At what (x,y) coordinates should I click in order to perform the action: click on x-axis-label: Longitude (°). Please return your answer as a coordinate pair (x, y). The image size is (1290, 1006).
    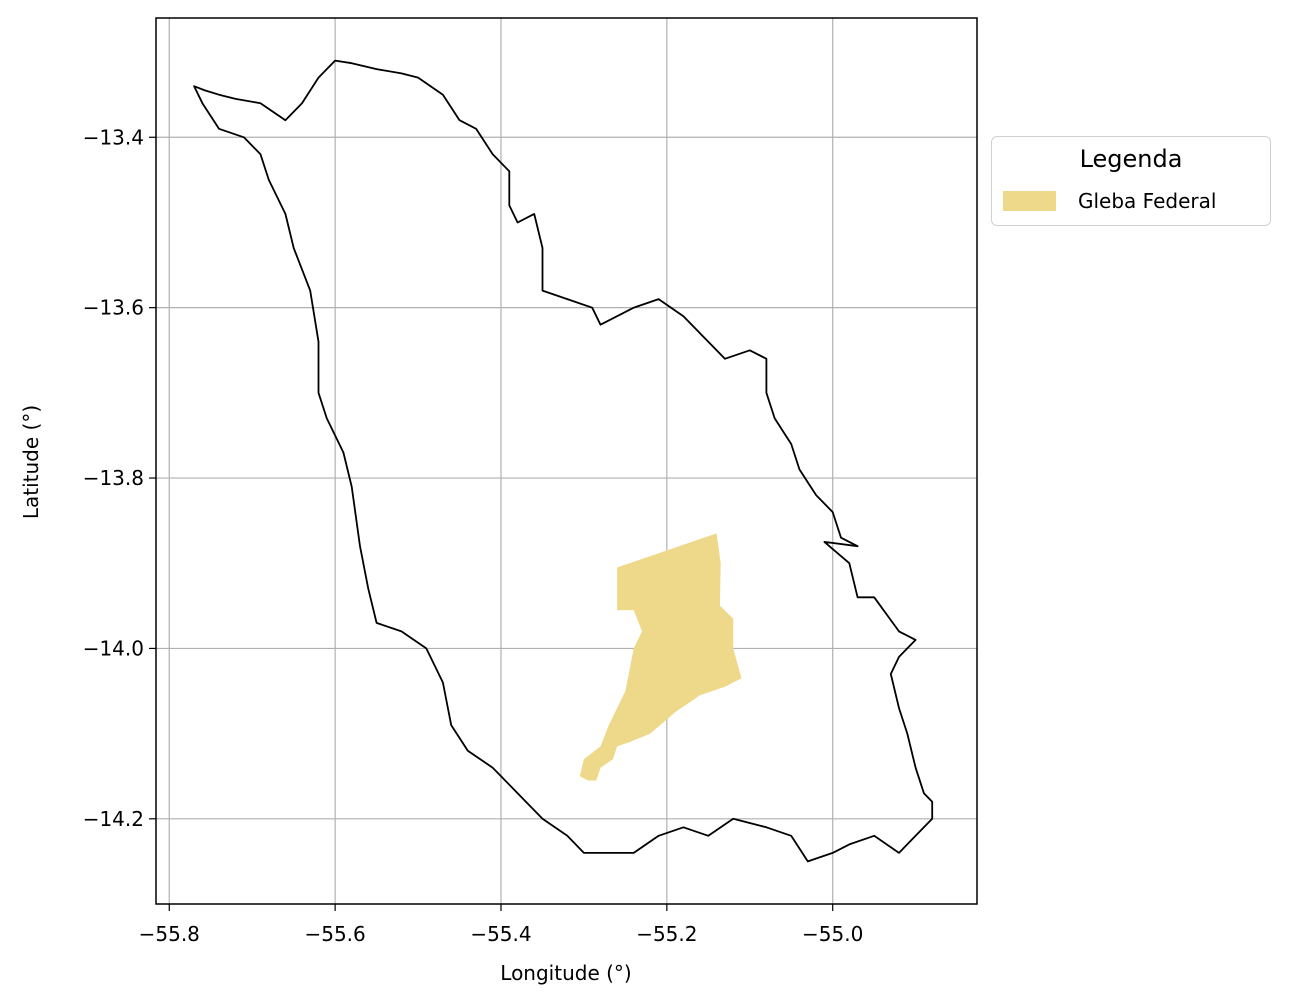
    Looking at the image, I should click on (565, 973).